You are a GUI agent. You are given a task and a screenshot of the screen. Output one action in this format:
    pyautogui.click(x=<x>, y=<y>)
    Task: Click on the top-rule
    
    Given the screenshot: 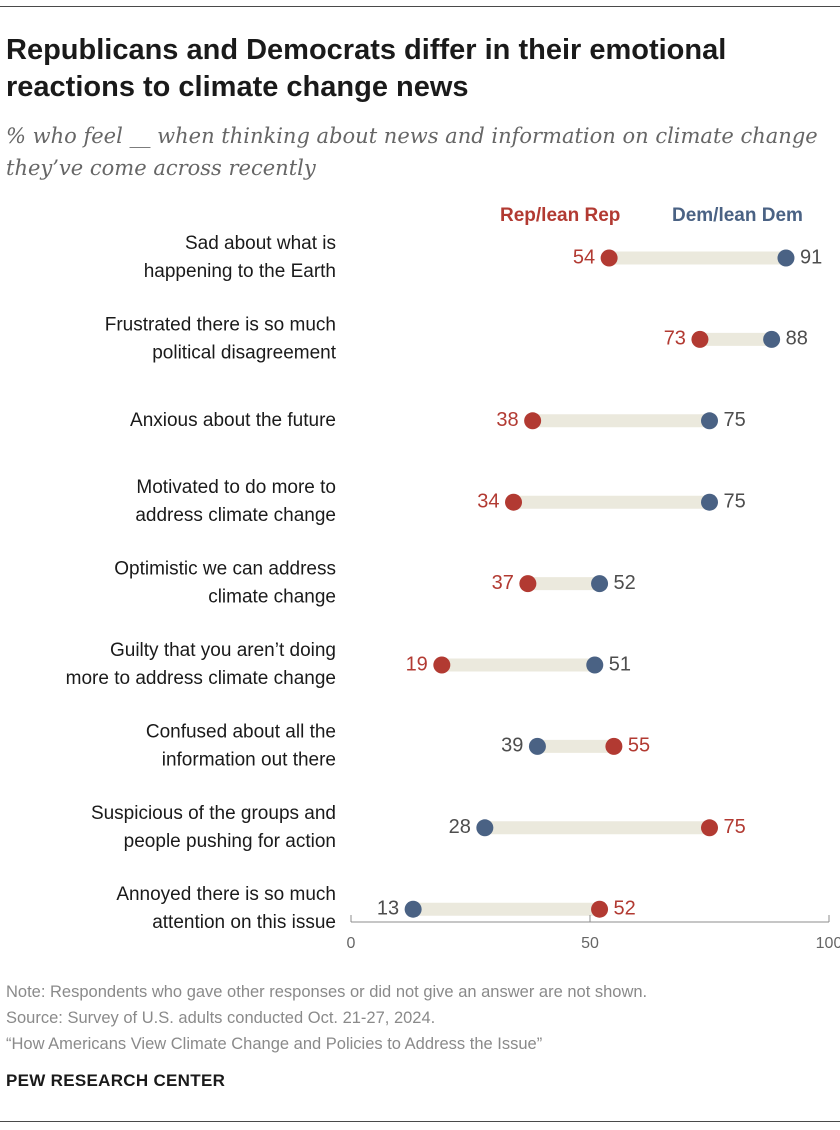 What is the action you would take?
    pyautogui.click(x=420, y=6)
    